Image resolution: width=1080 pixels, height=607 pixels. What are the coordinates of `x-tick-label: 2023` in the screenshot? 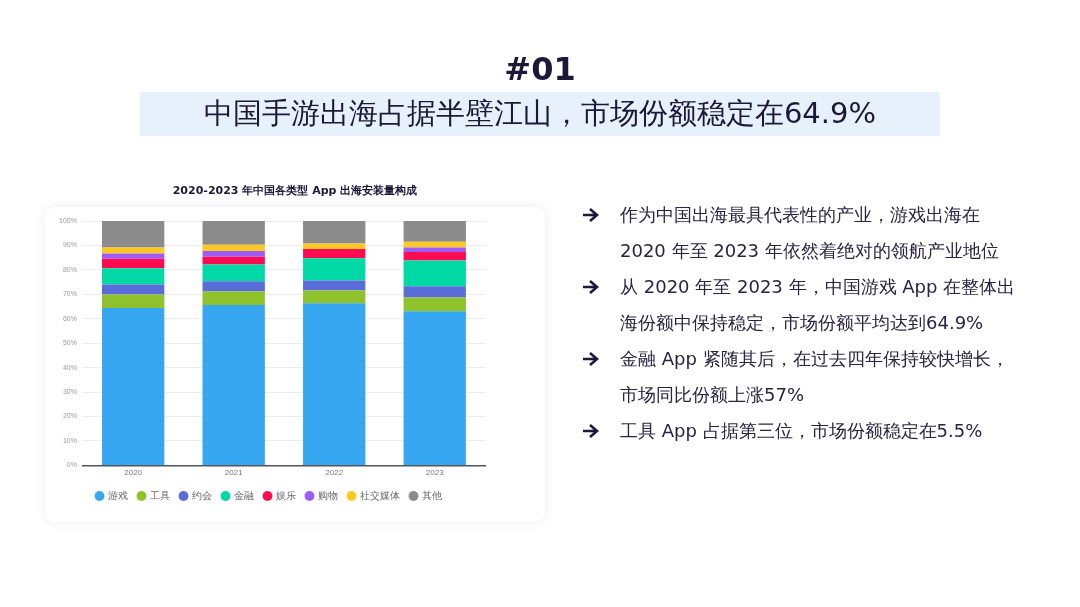 It's located at (435, 473).